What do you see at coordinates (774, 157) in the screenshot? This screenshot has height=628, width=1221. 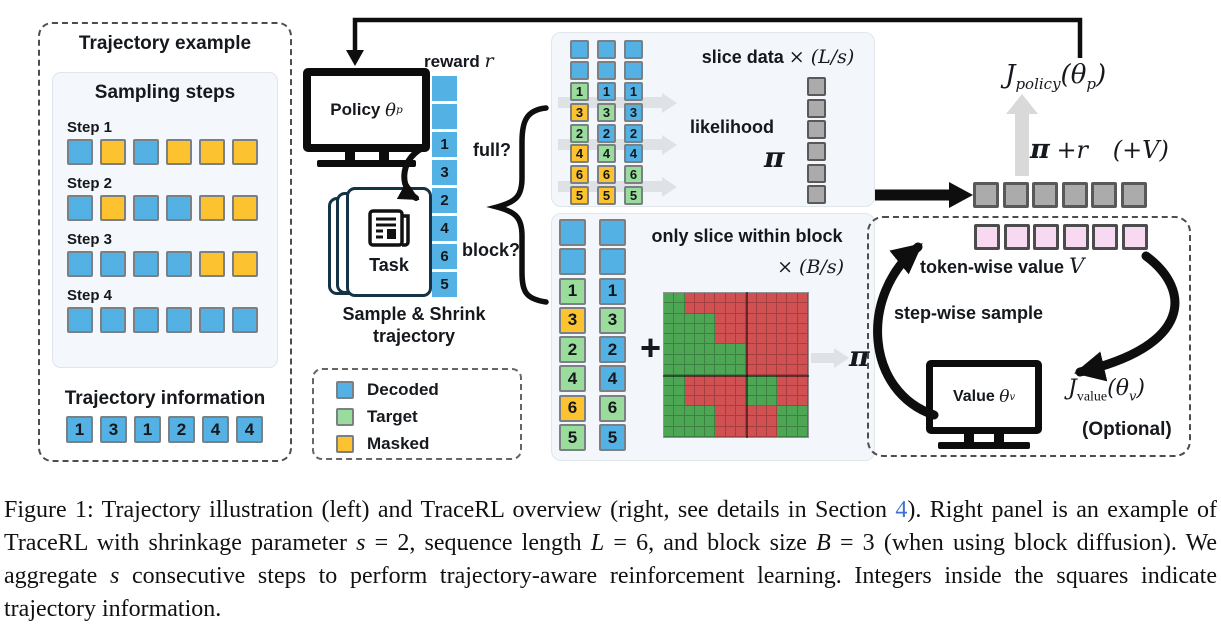 I see `likelihood-pi: π` at bounding box center [774, 157].